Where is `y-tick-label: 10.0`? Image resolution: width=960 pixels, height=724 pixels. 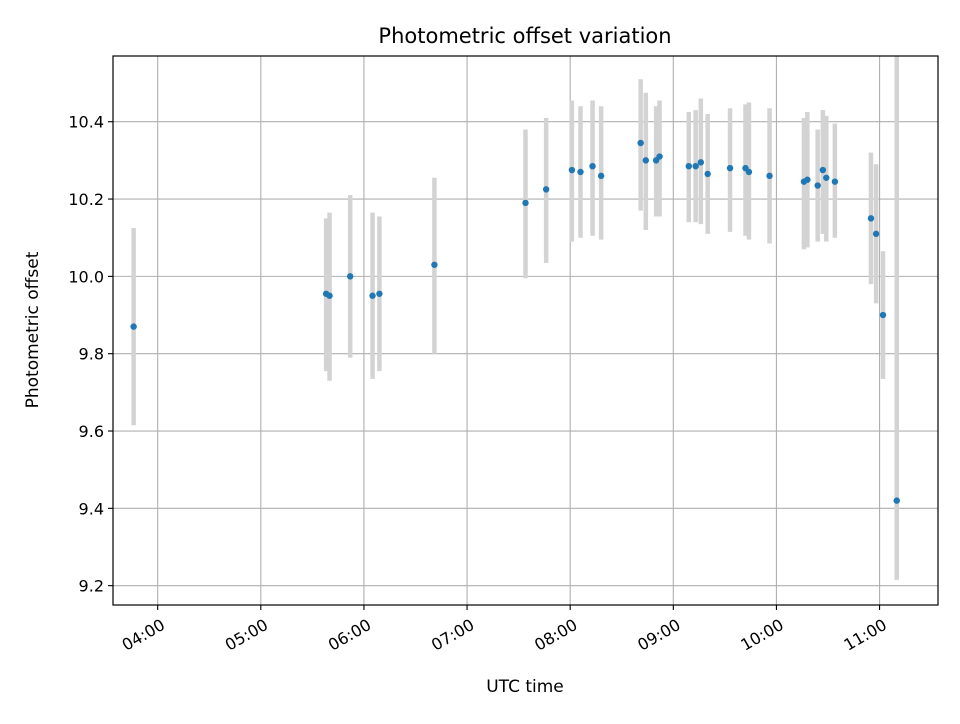 y-tick-label: 10.0 is located at coordinates (86, 276).